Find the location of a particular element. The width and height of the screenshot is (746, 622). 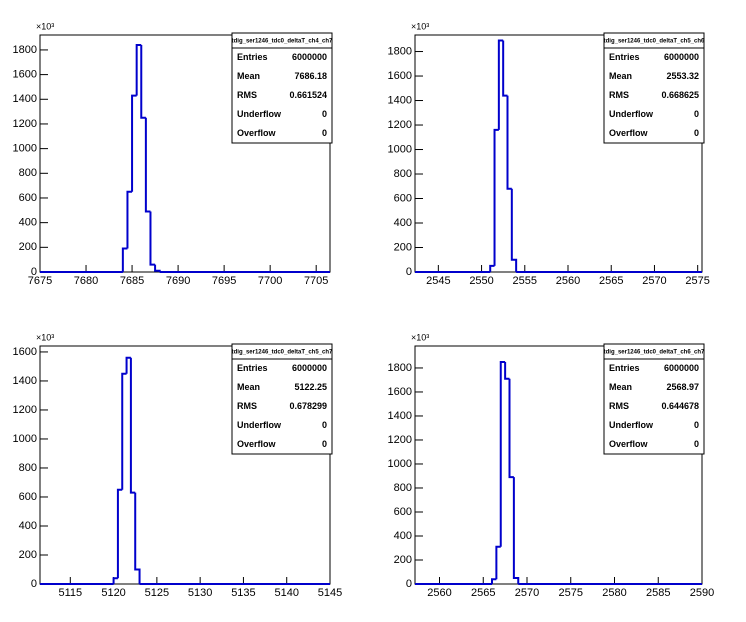

stat-label: Mean is located at coordinates (620, 387).